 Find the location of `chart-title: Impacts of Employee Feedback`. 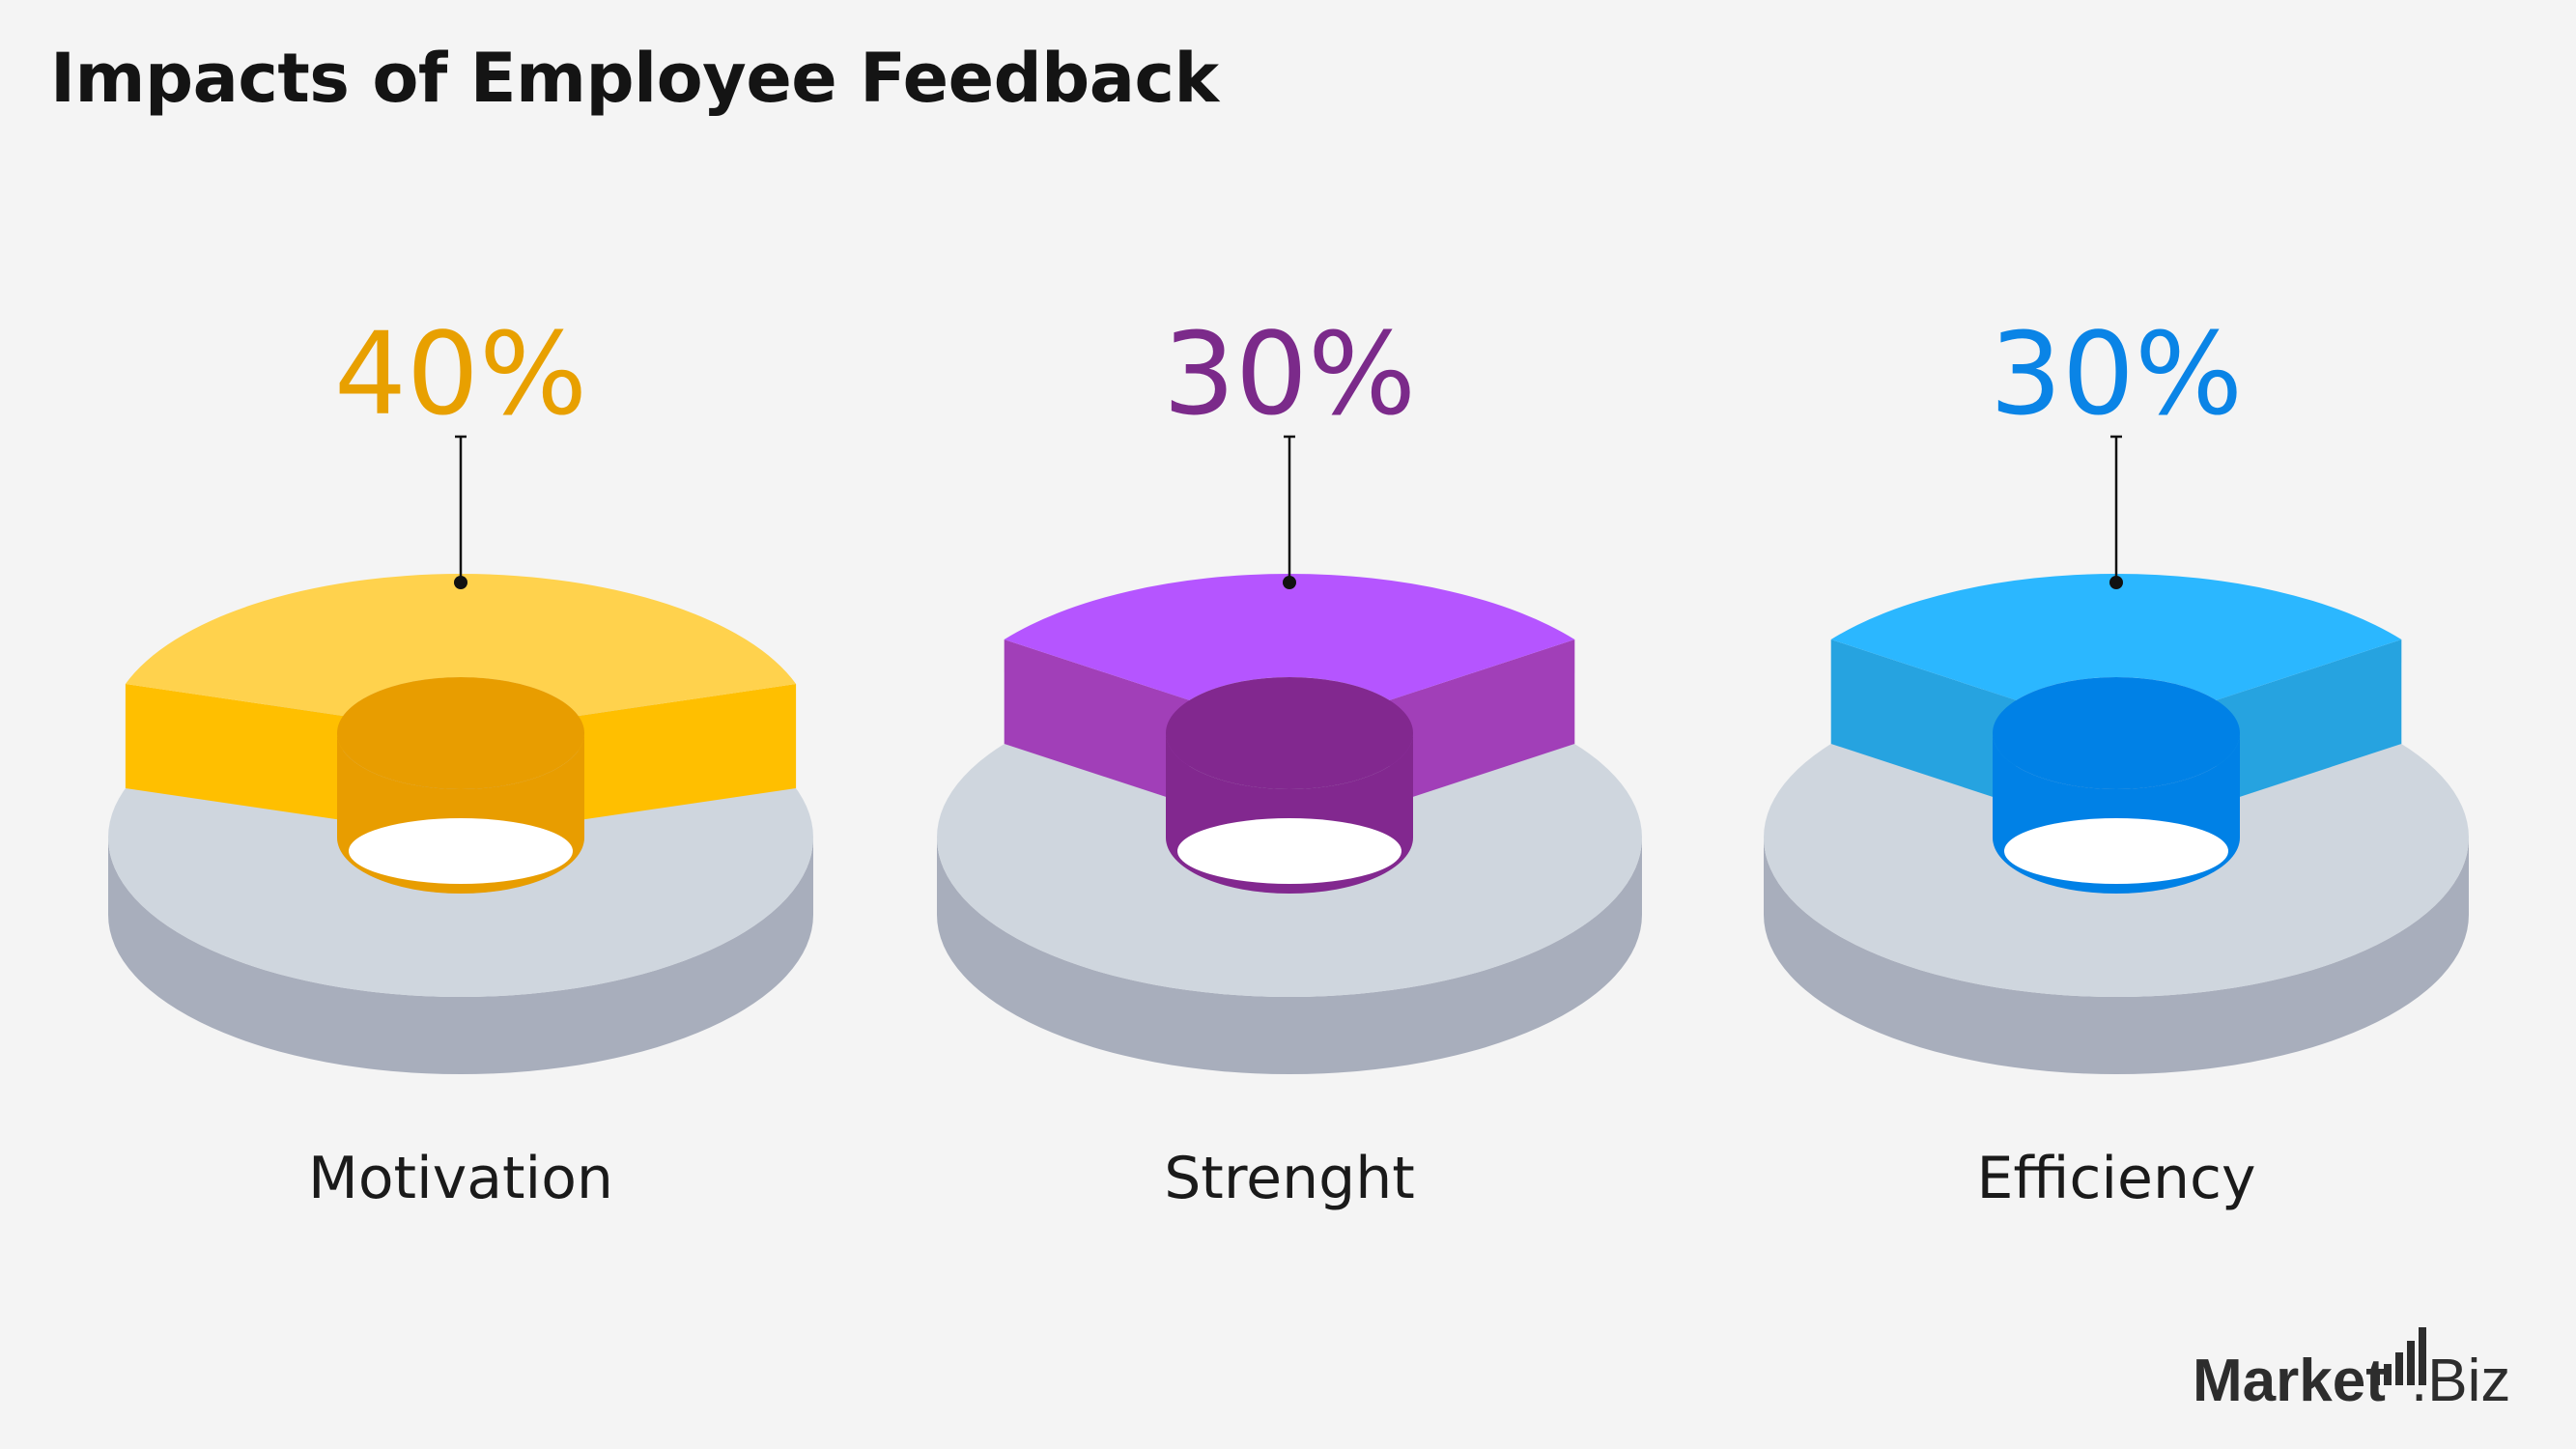

chart-title: Impacts of Employee Feedback is located at coordinates (634, 78).